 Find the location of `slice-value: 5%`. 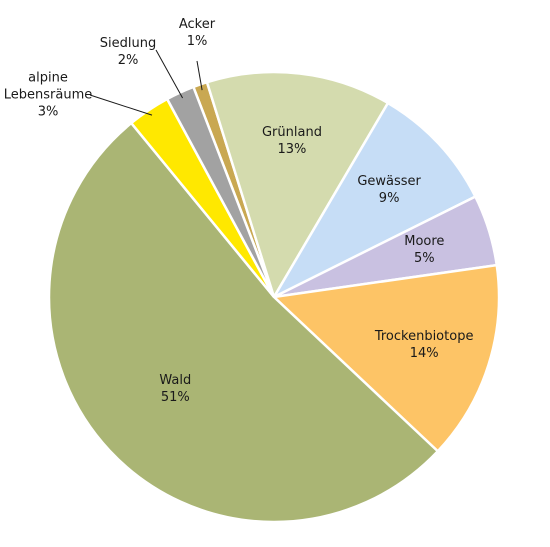

slice-value: 5% is located at coordinates (424, 259).